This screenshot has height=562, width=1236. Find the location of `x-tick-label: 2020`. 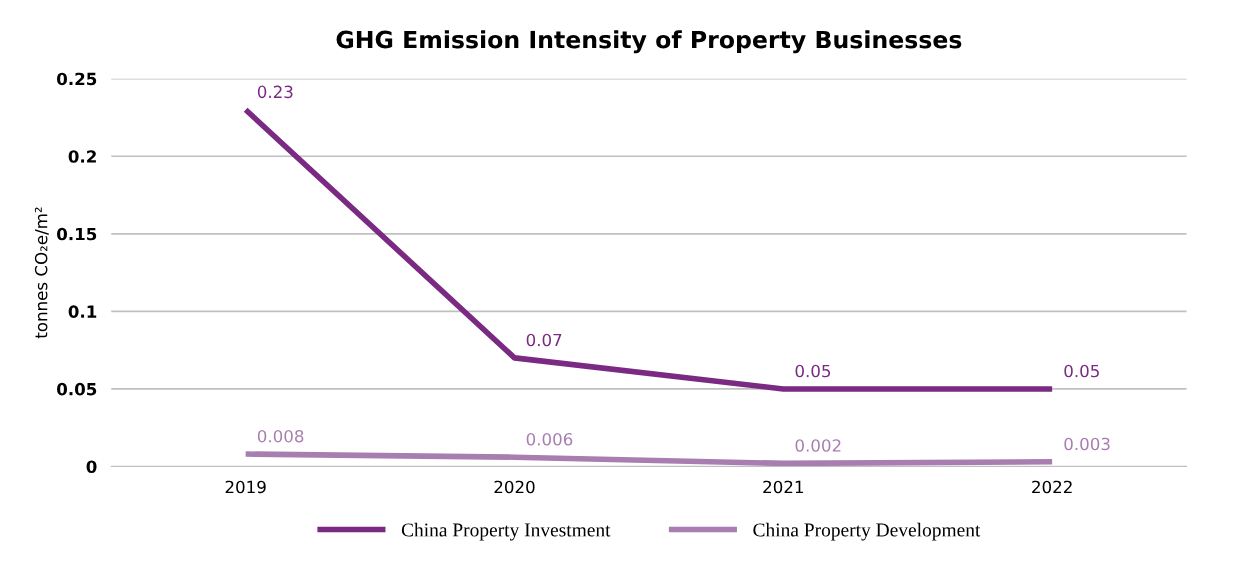

x-tick-label: 2020 is located at coordinates (514, 487).